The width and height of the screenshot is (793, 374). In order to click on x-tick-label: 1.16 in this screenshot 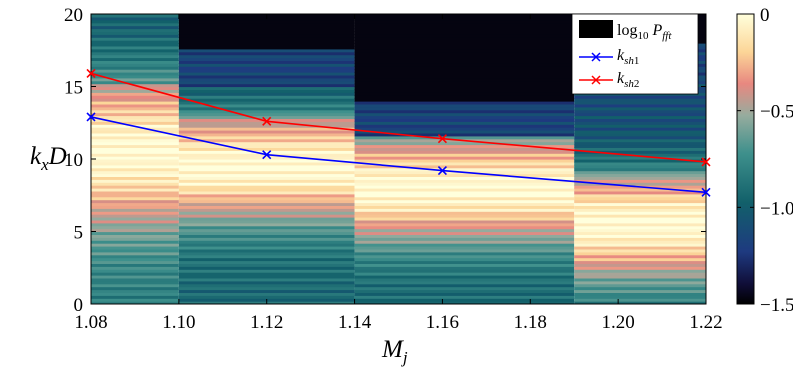, I will do `click(442, 322)`.